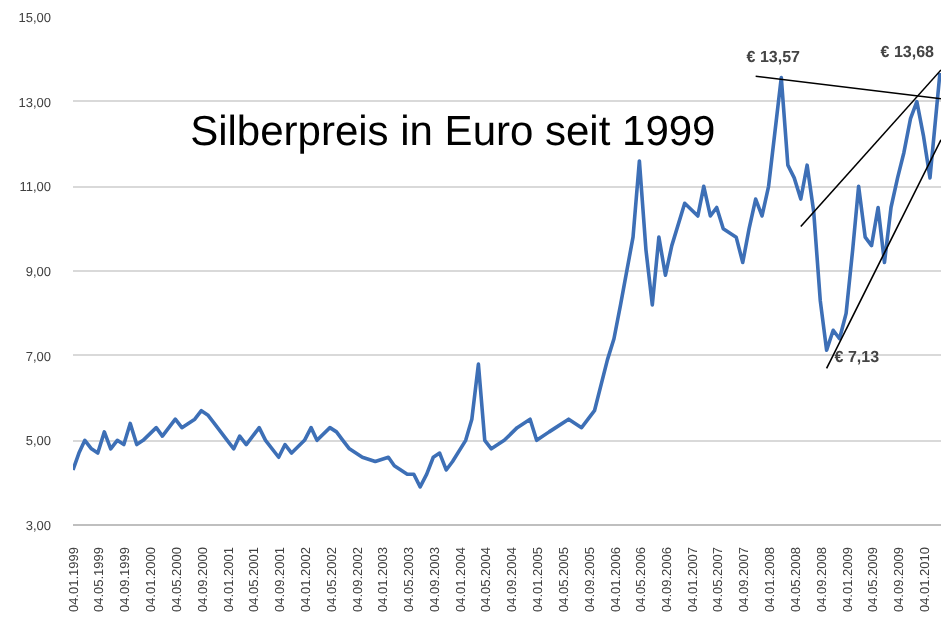 The height and width of the screenshot is (618, 952). Describe the element at coordinates (774, 56) in the screenshot. I see `annotation: € 13,57` at that location.